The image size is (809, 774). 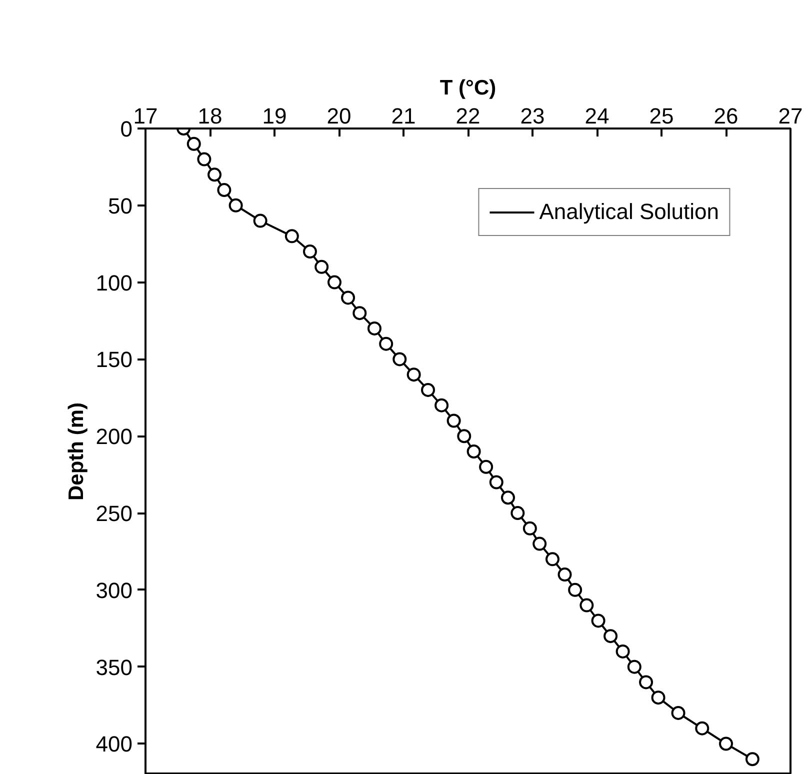 I want to click on y-axis-title: Depth (m), so click(x=76, y=451).